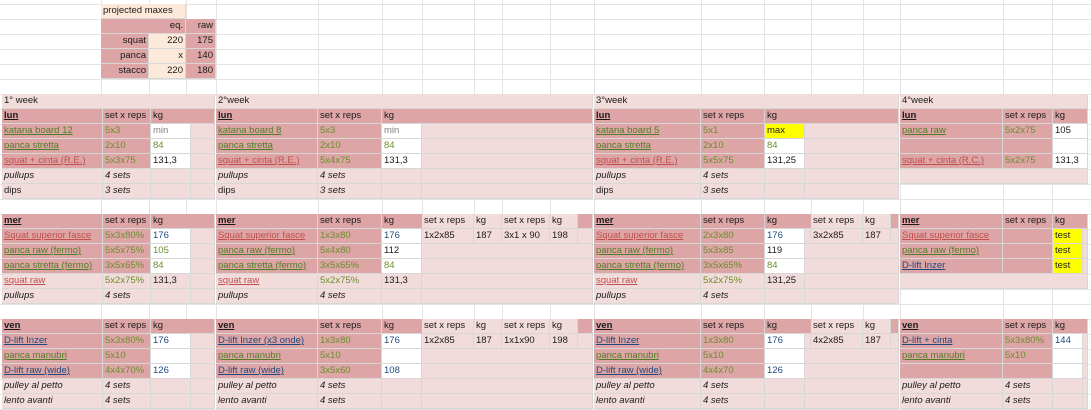 This screenshot has height=410, width=1091. I want to click on day-header-lun: lun, so click(951, 116).